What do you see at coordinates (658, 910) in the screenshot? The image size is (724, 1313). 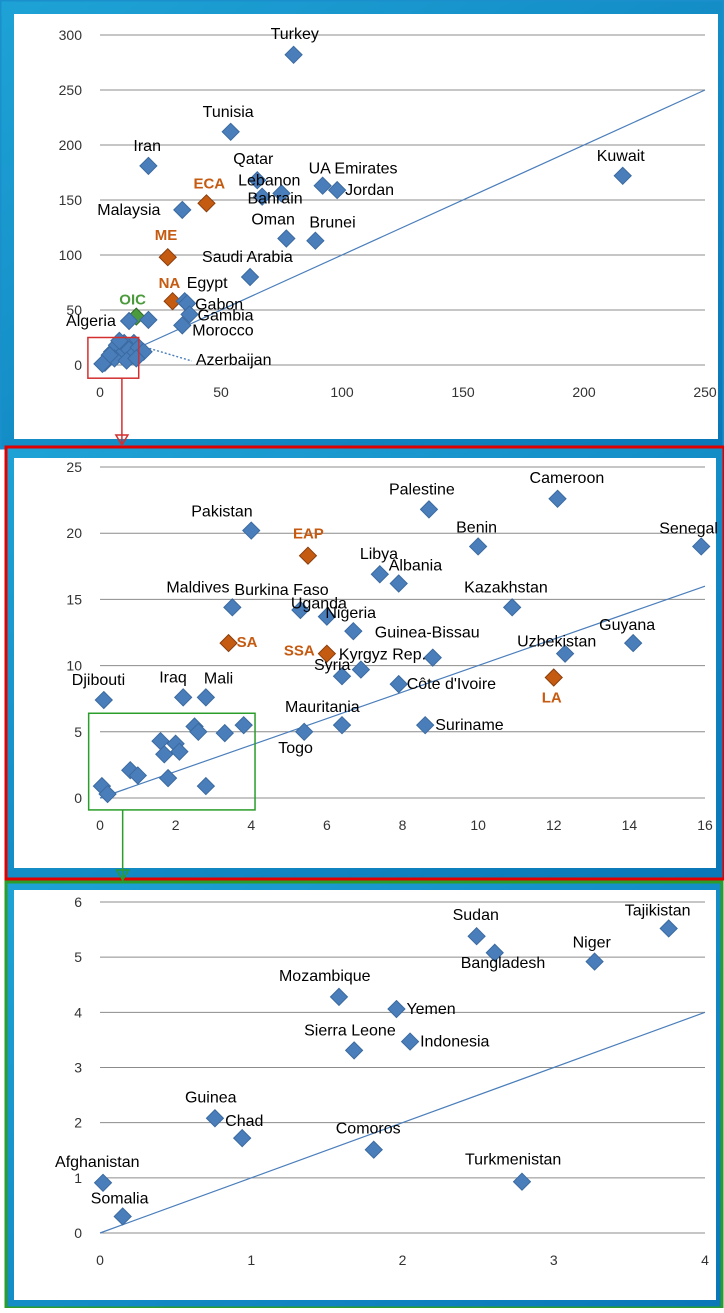 I see `data-label: Tajikistan` at bounding box center [658, 910].